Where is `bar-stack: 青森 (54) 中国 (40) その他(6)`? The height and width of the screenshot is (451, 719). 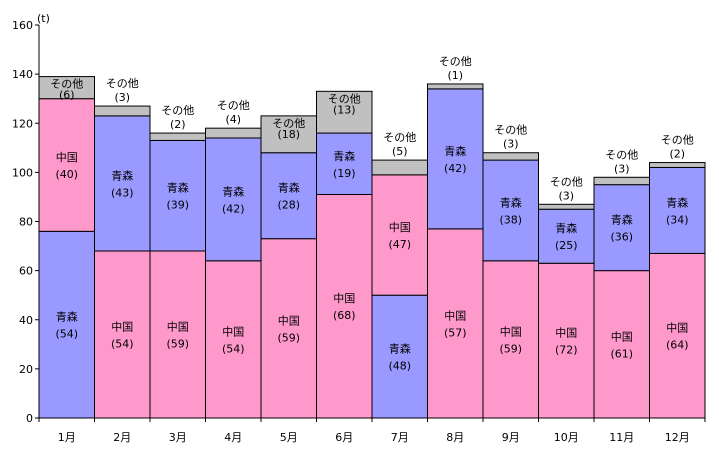
bar-stack: 青森 (54) 中国 (40) その他(6) is located at coordinates (66, 247).